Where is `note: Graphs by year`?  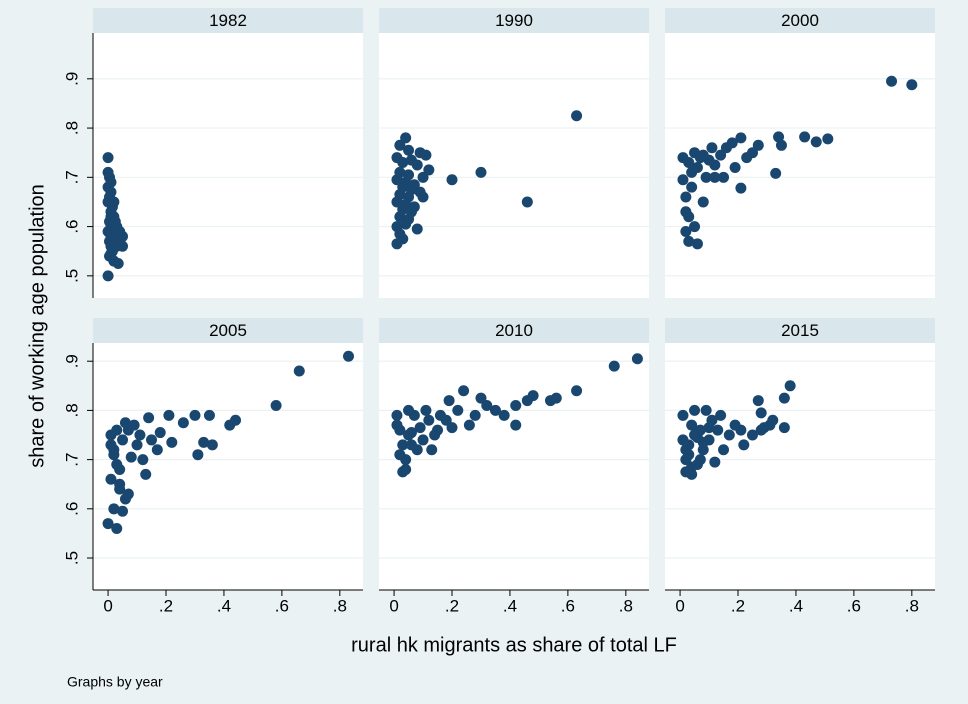
note: Graphs by year is located at coordinates (115, 682).